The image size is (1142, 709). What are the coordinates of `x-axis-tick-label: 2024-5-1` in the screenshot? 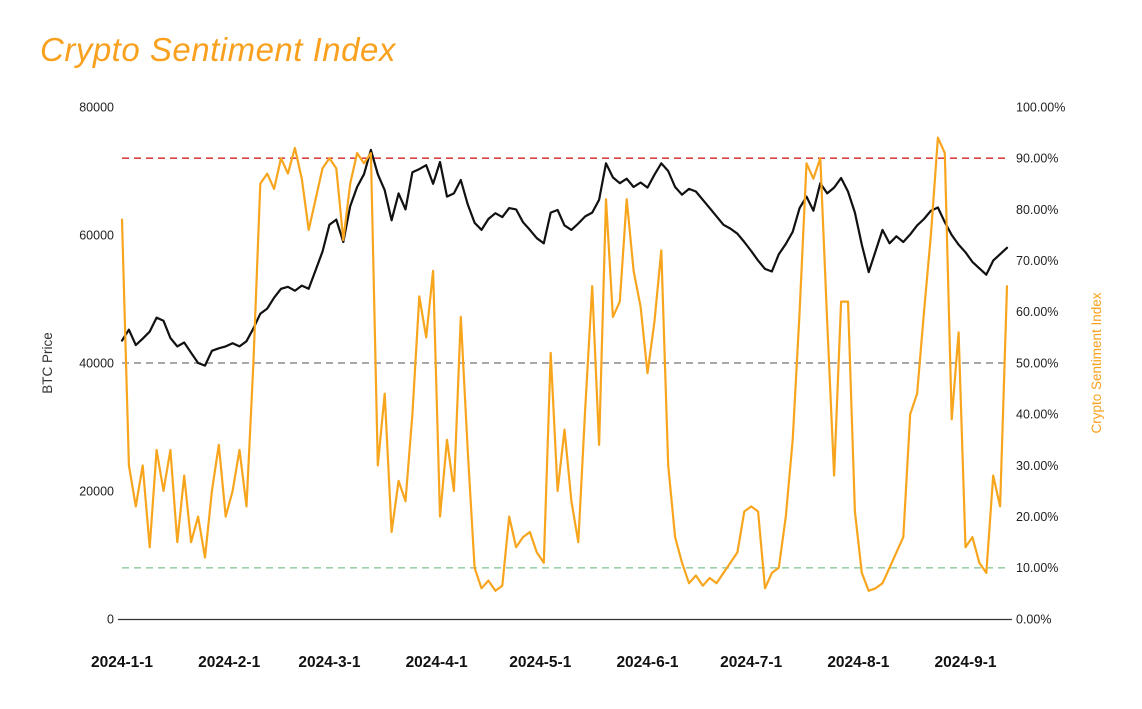 It's located at (540, 662).